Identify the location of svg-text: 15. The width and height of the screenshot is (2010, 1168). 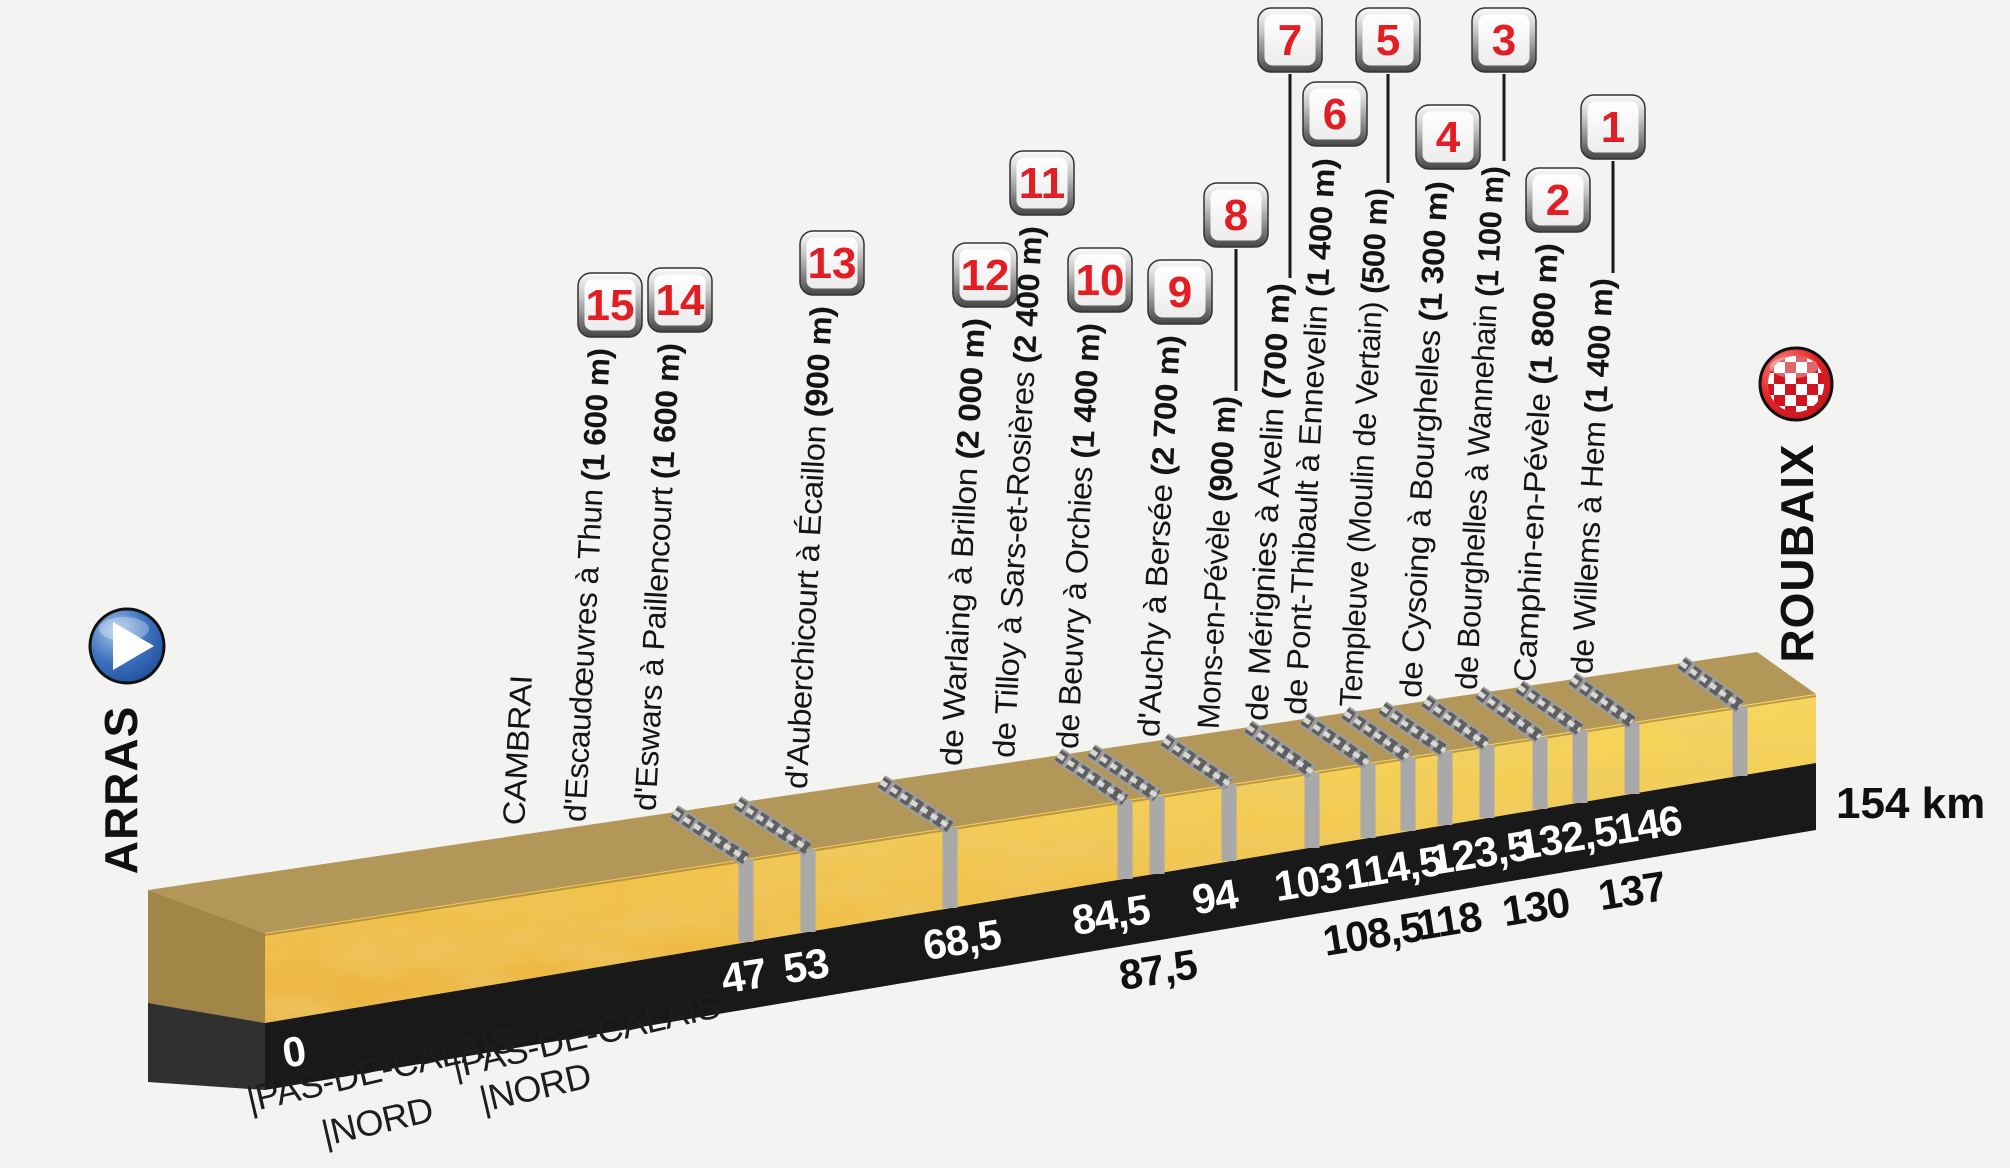
(610, 305).